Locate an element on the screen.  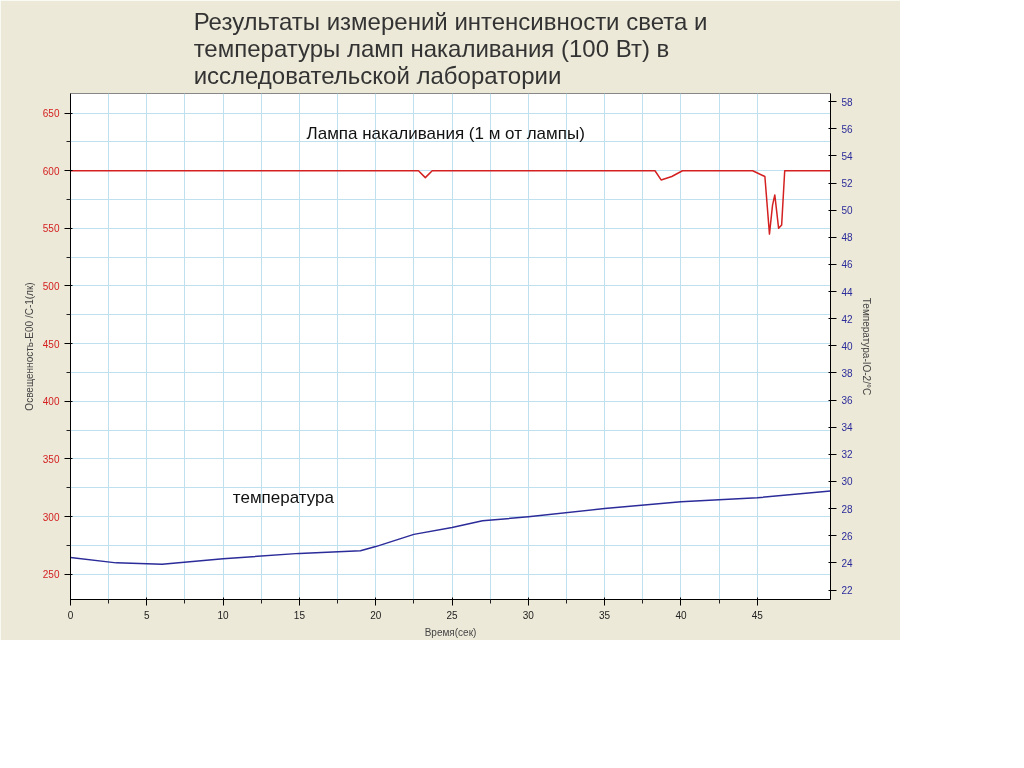
x-tick-label: 0 is located at coordinates (70, 615).